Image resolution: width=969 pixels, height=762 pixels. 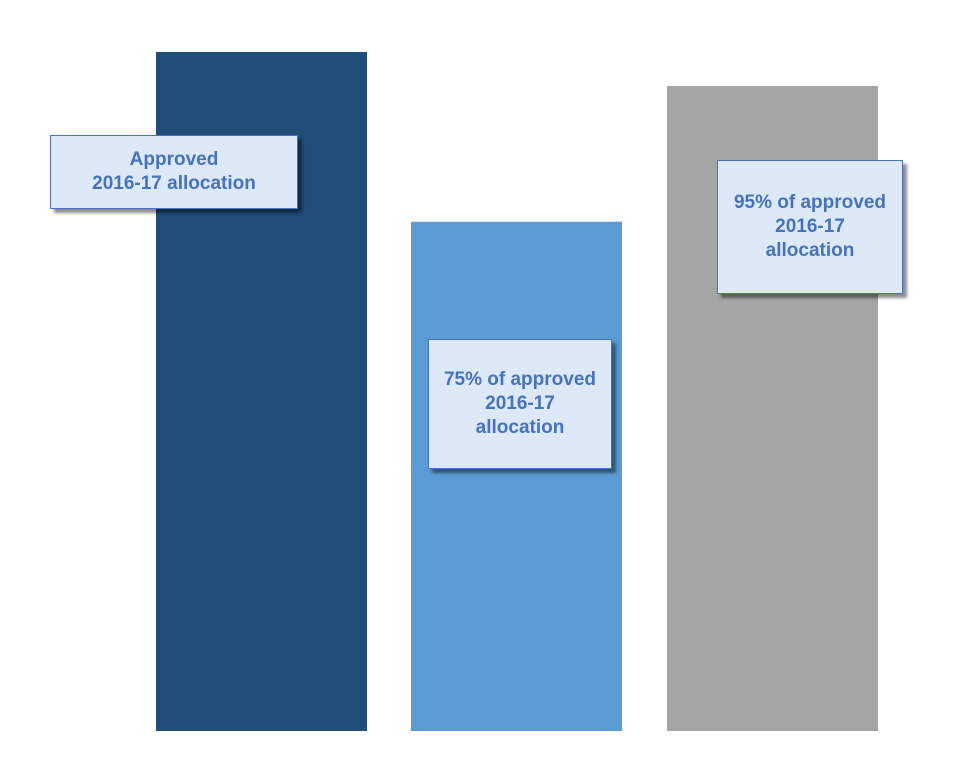 I want to click on callout-95-percent: 95% of approved 2016-17 allocation, so click(x=810, y=227).